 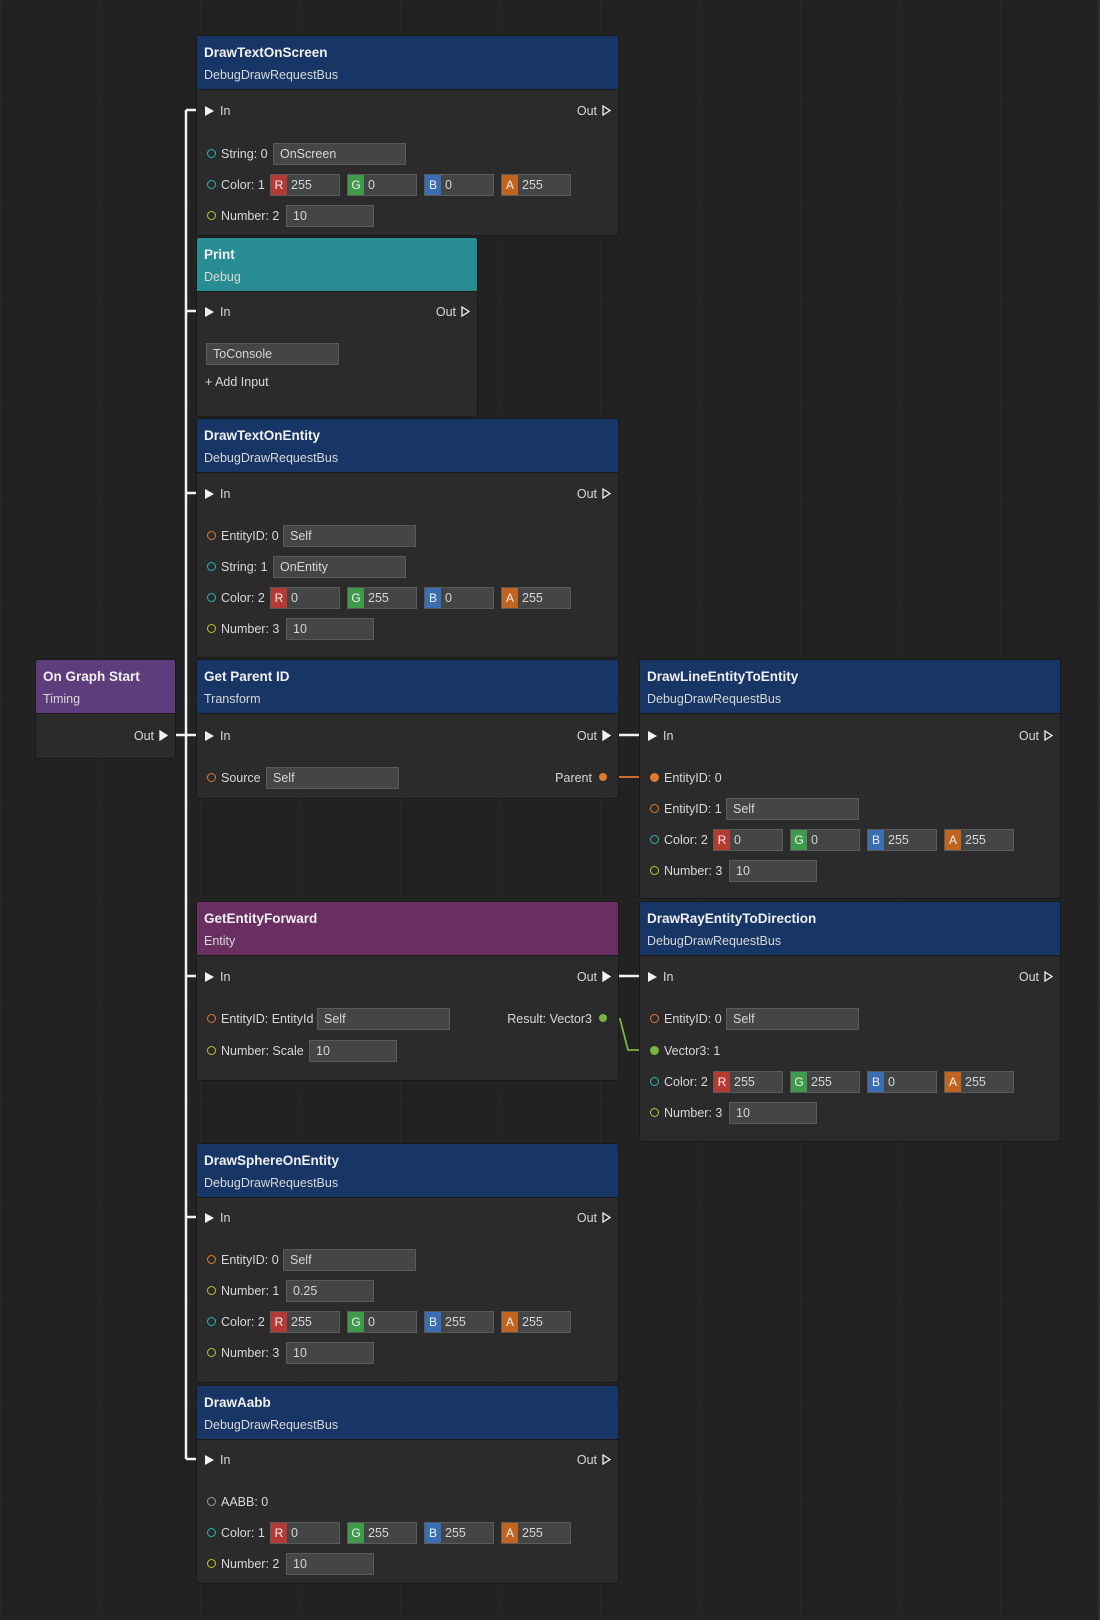 I want to click on node-ongraphstart: On Graph Start Timing Out, so click(x=105, y=709).